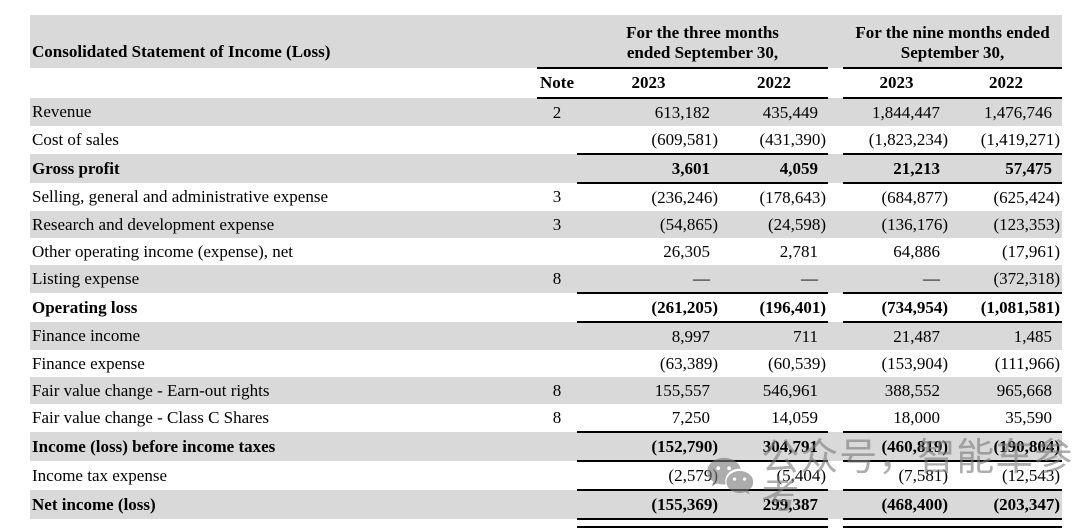 The image size is (1080, 528). I want to click on nine-months-group-header: For the nine months ended September 30,, so click(953, 42).